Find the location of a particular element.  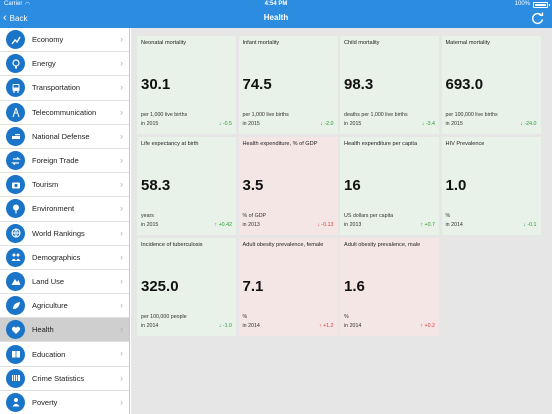

card-change-value: -0.1 is located at coordinates (532, 225).